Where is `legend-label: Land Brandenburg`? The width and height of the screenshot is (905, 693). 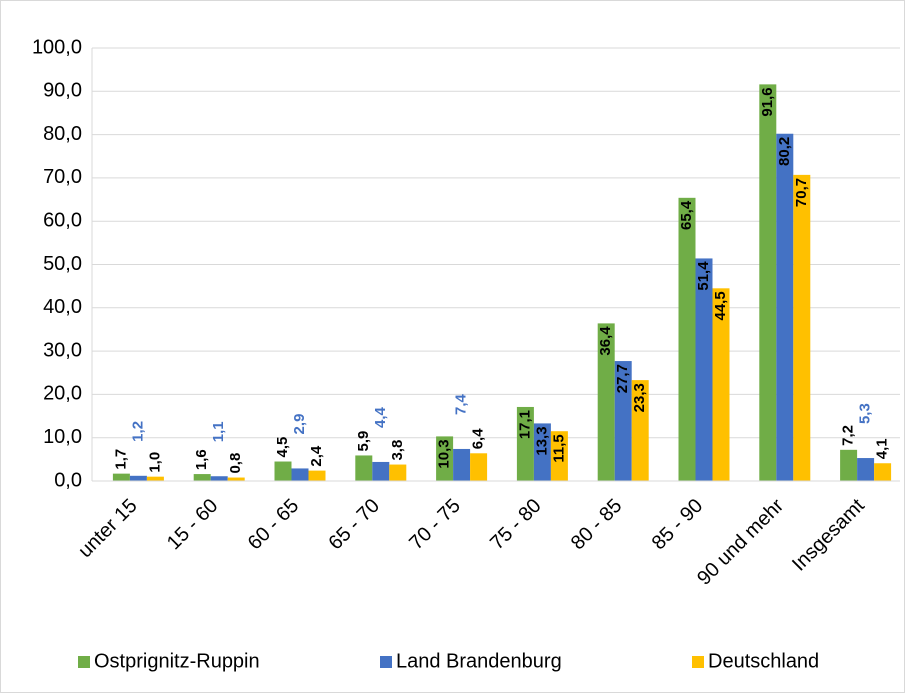
legend-label: Land Brandenburg is located at coordinates (479, 661).